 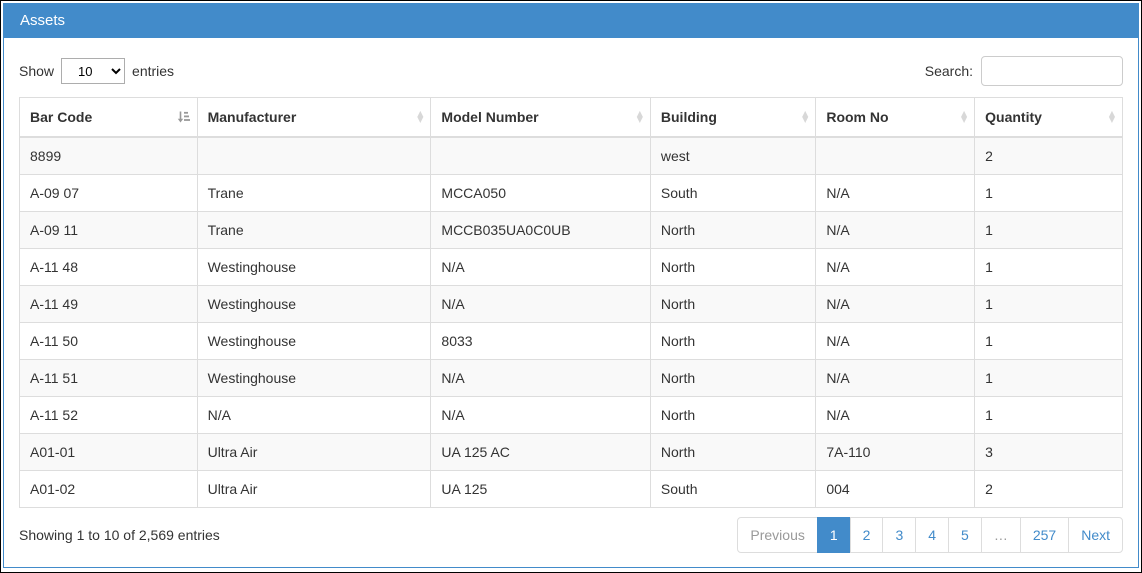 I want to click on page-button-1: 1, so click(x=833, y=535).